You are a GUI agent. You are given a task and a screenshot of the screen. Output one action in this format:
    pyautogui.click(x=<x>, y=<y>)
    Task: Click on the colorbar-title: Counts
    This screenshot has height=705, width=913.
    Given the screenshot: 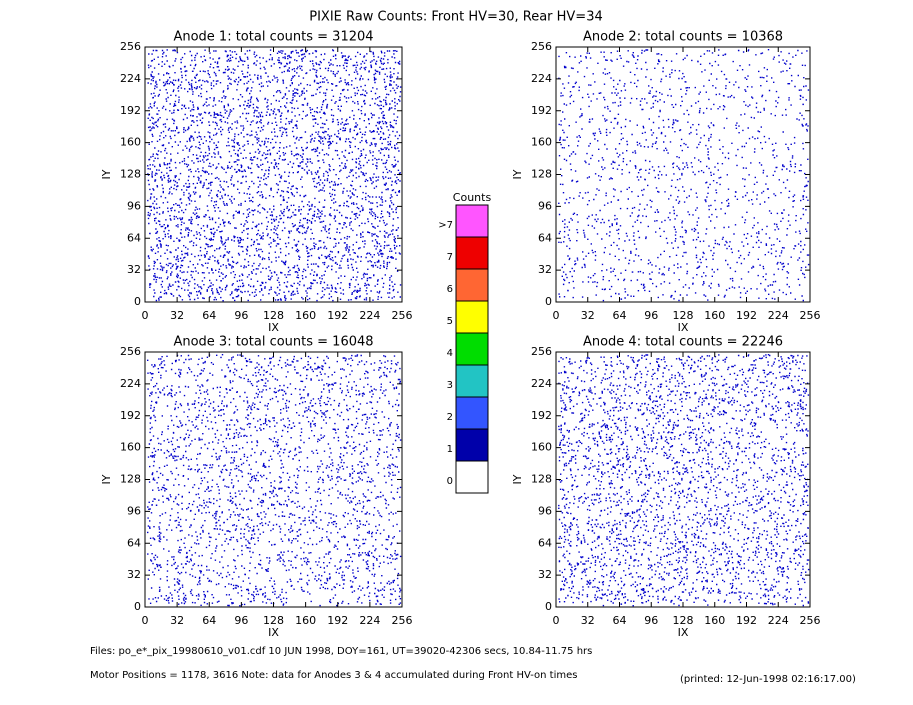 What is the action you would take?
    pyautogui.click(x=472, y=197)
    